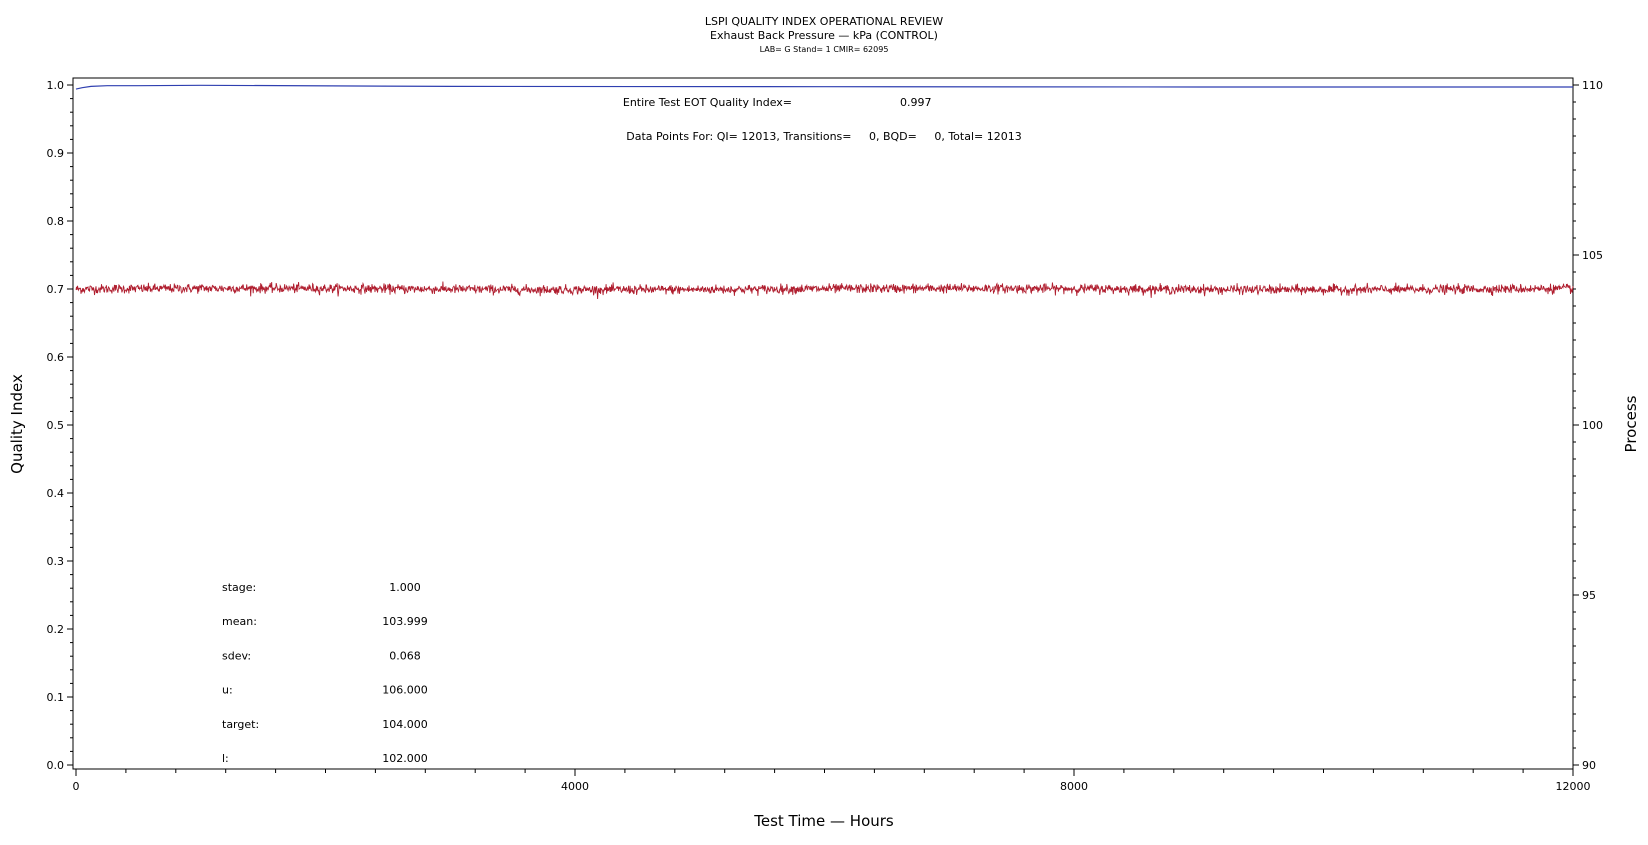  I want to click on x-axis-label: Test Time — Hours, so click(823, 821).